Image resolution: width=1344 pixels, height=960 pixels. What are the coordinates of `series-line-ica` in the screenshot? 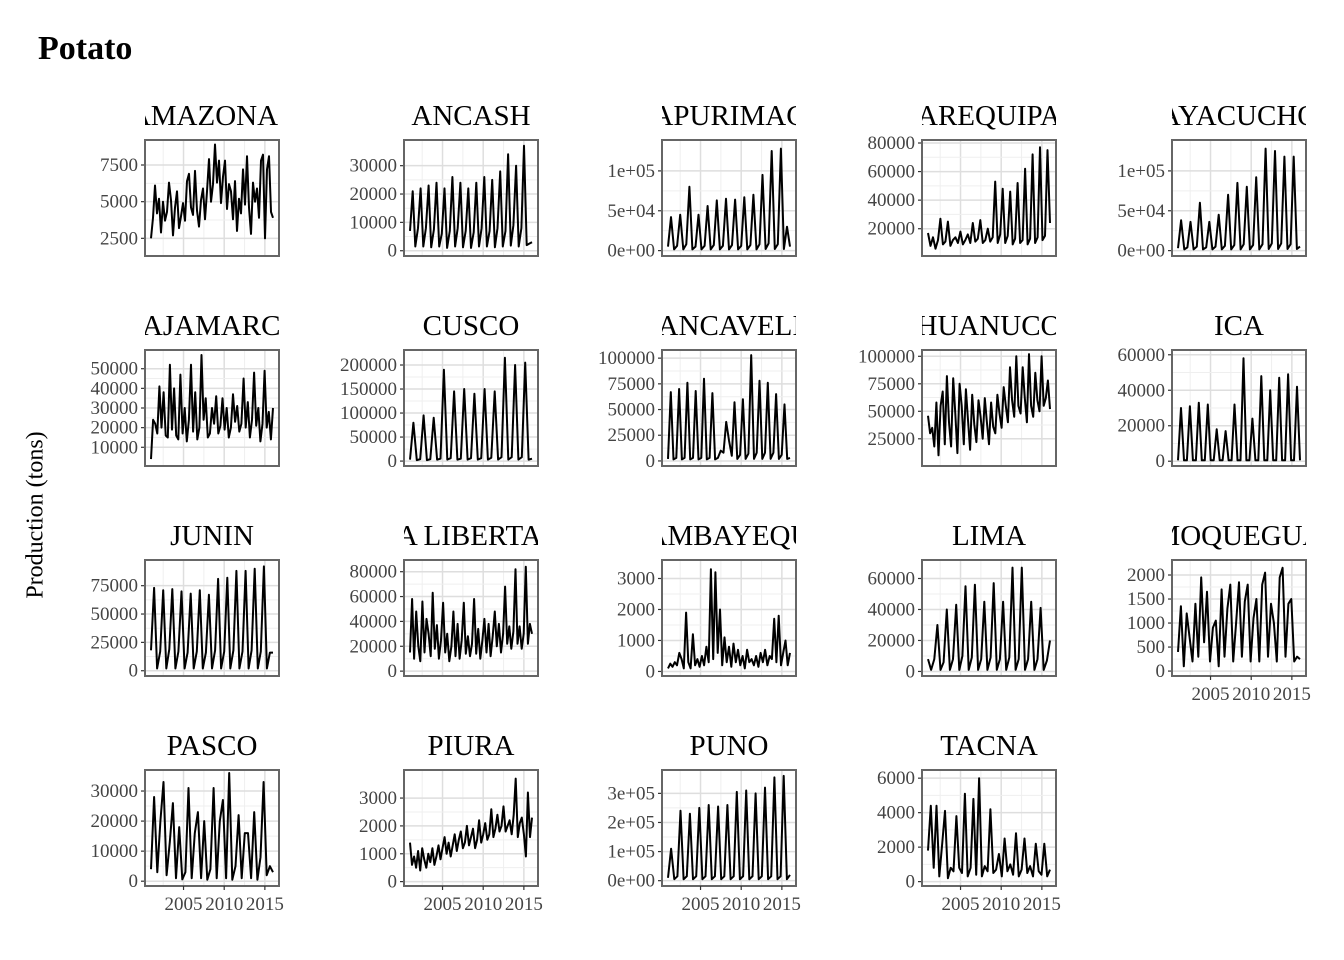 It's located at (1239, 409).